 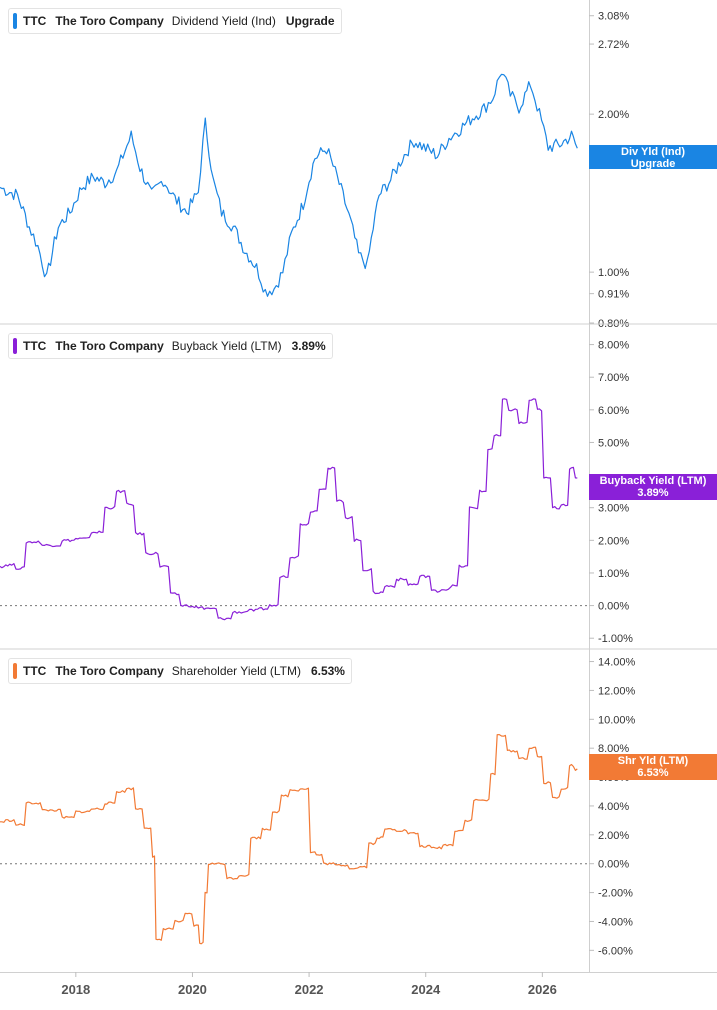 I want to click on value-flag-shareholder: Shr Yld (LTM) 6.53%, so click(x=653, y=767).